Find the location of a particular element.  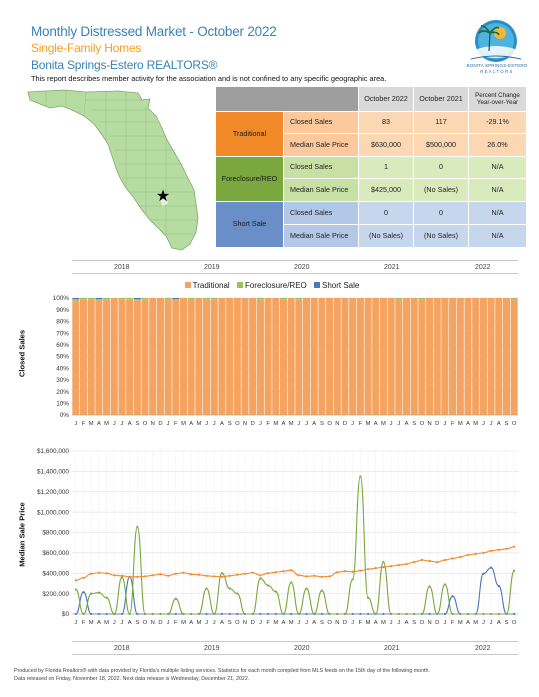

value-cell: $500,000 is located at coordinates (441, 145).